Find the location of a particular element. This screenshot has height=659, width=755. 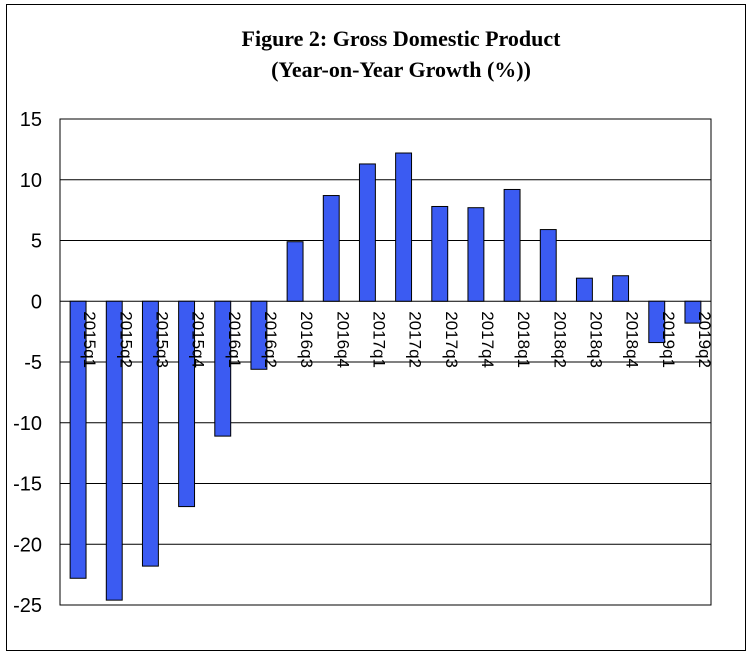

bar-2015q1 is located at coordinates (78, 439).